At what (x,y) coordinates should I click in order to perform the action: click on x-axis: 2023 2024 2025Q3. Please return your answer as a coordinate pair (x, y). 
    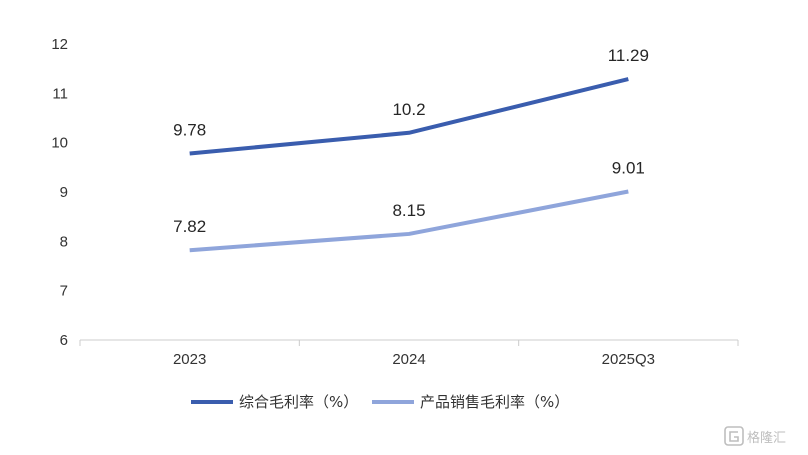
    Looking at the image, I should click on (409, 353).